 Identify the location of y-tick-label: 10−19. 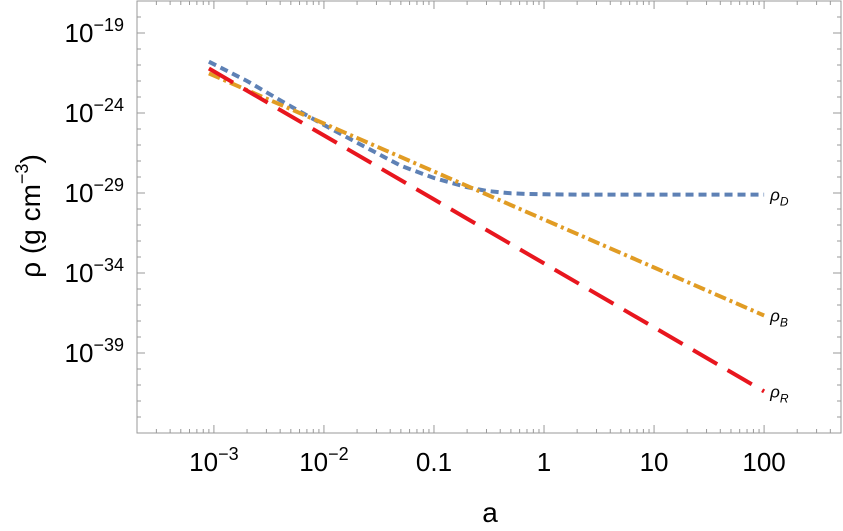
(94, 31).